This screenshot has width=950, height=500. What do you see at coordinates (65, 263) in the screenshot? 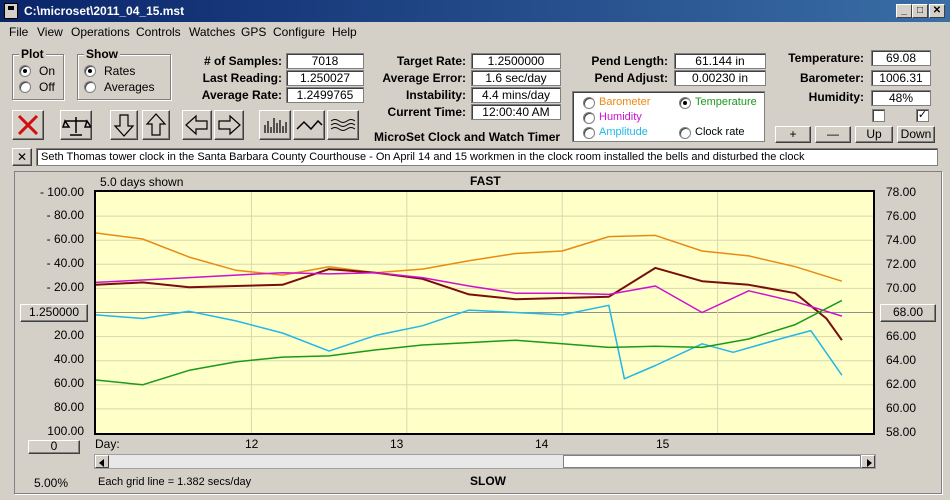
I see `left-tick: - 40.00` at bounding box center [65, 263].